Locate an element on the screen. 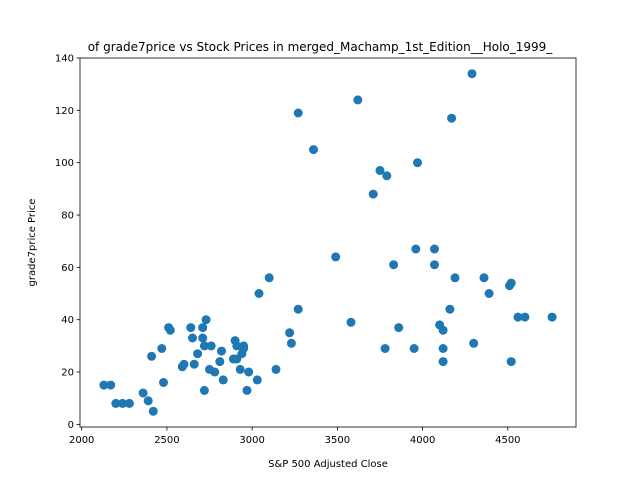  x-tick-label: 3500 is located at coordinates (337, 440).